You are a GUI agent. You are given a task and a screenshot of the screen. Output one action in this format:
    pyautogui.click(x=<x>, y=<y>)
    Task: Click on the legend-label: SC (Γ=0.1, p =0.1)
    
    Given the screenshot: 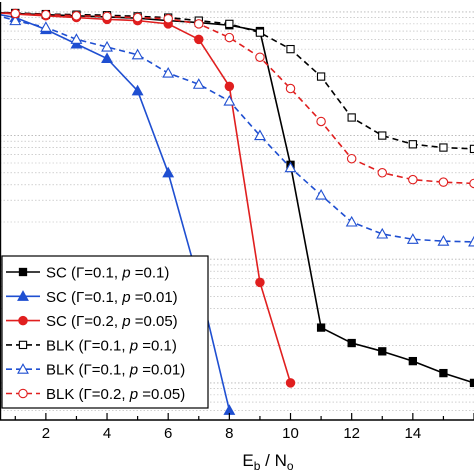 What is the action you would take?
    pyautogui.click(x=107, y=273)
    